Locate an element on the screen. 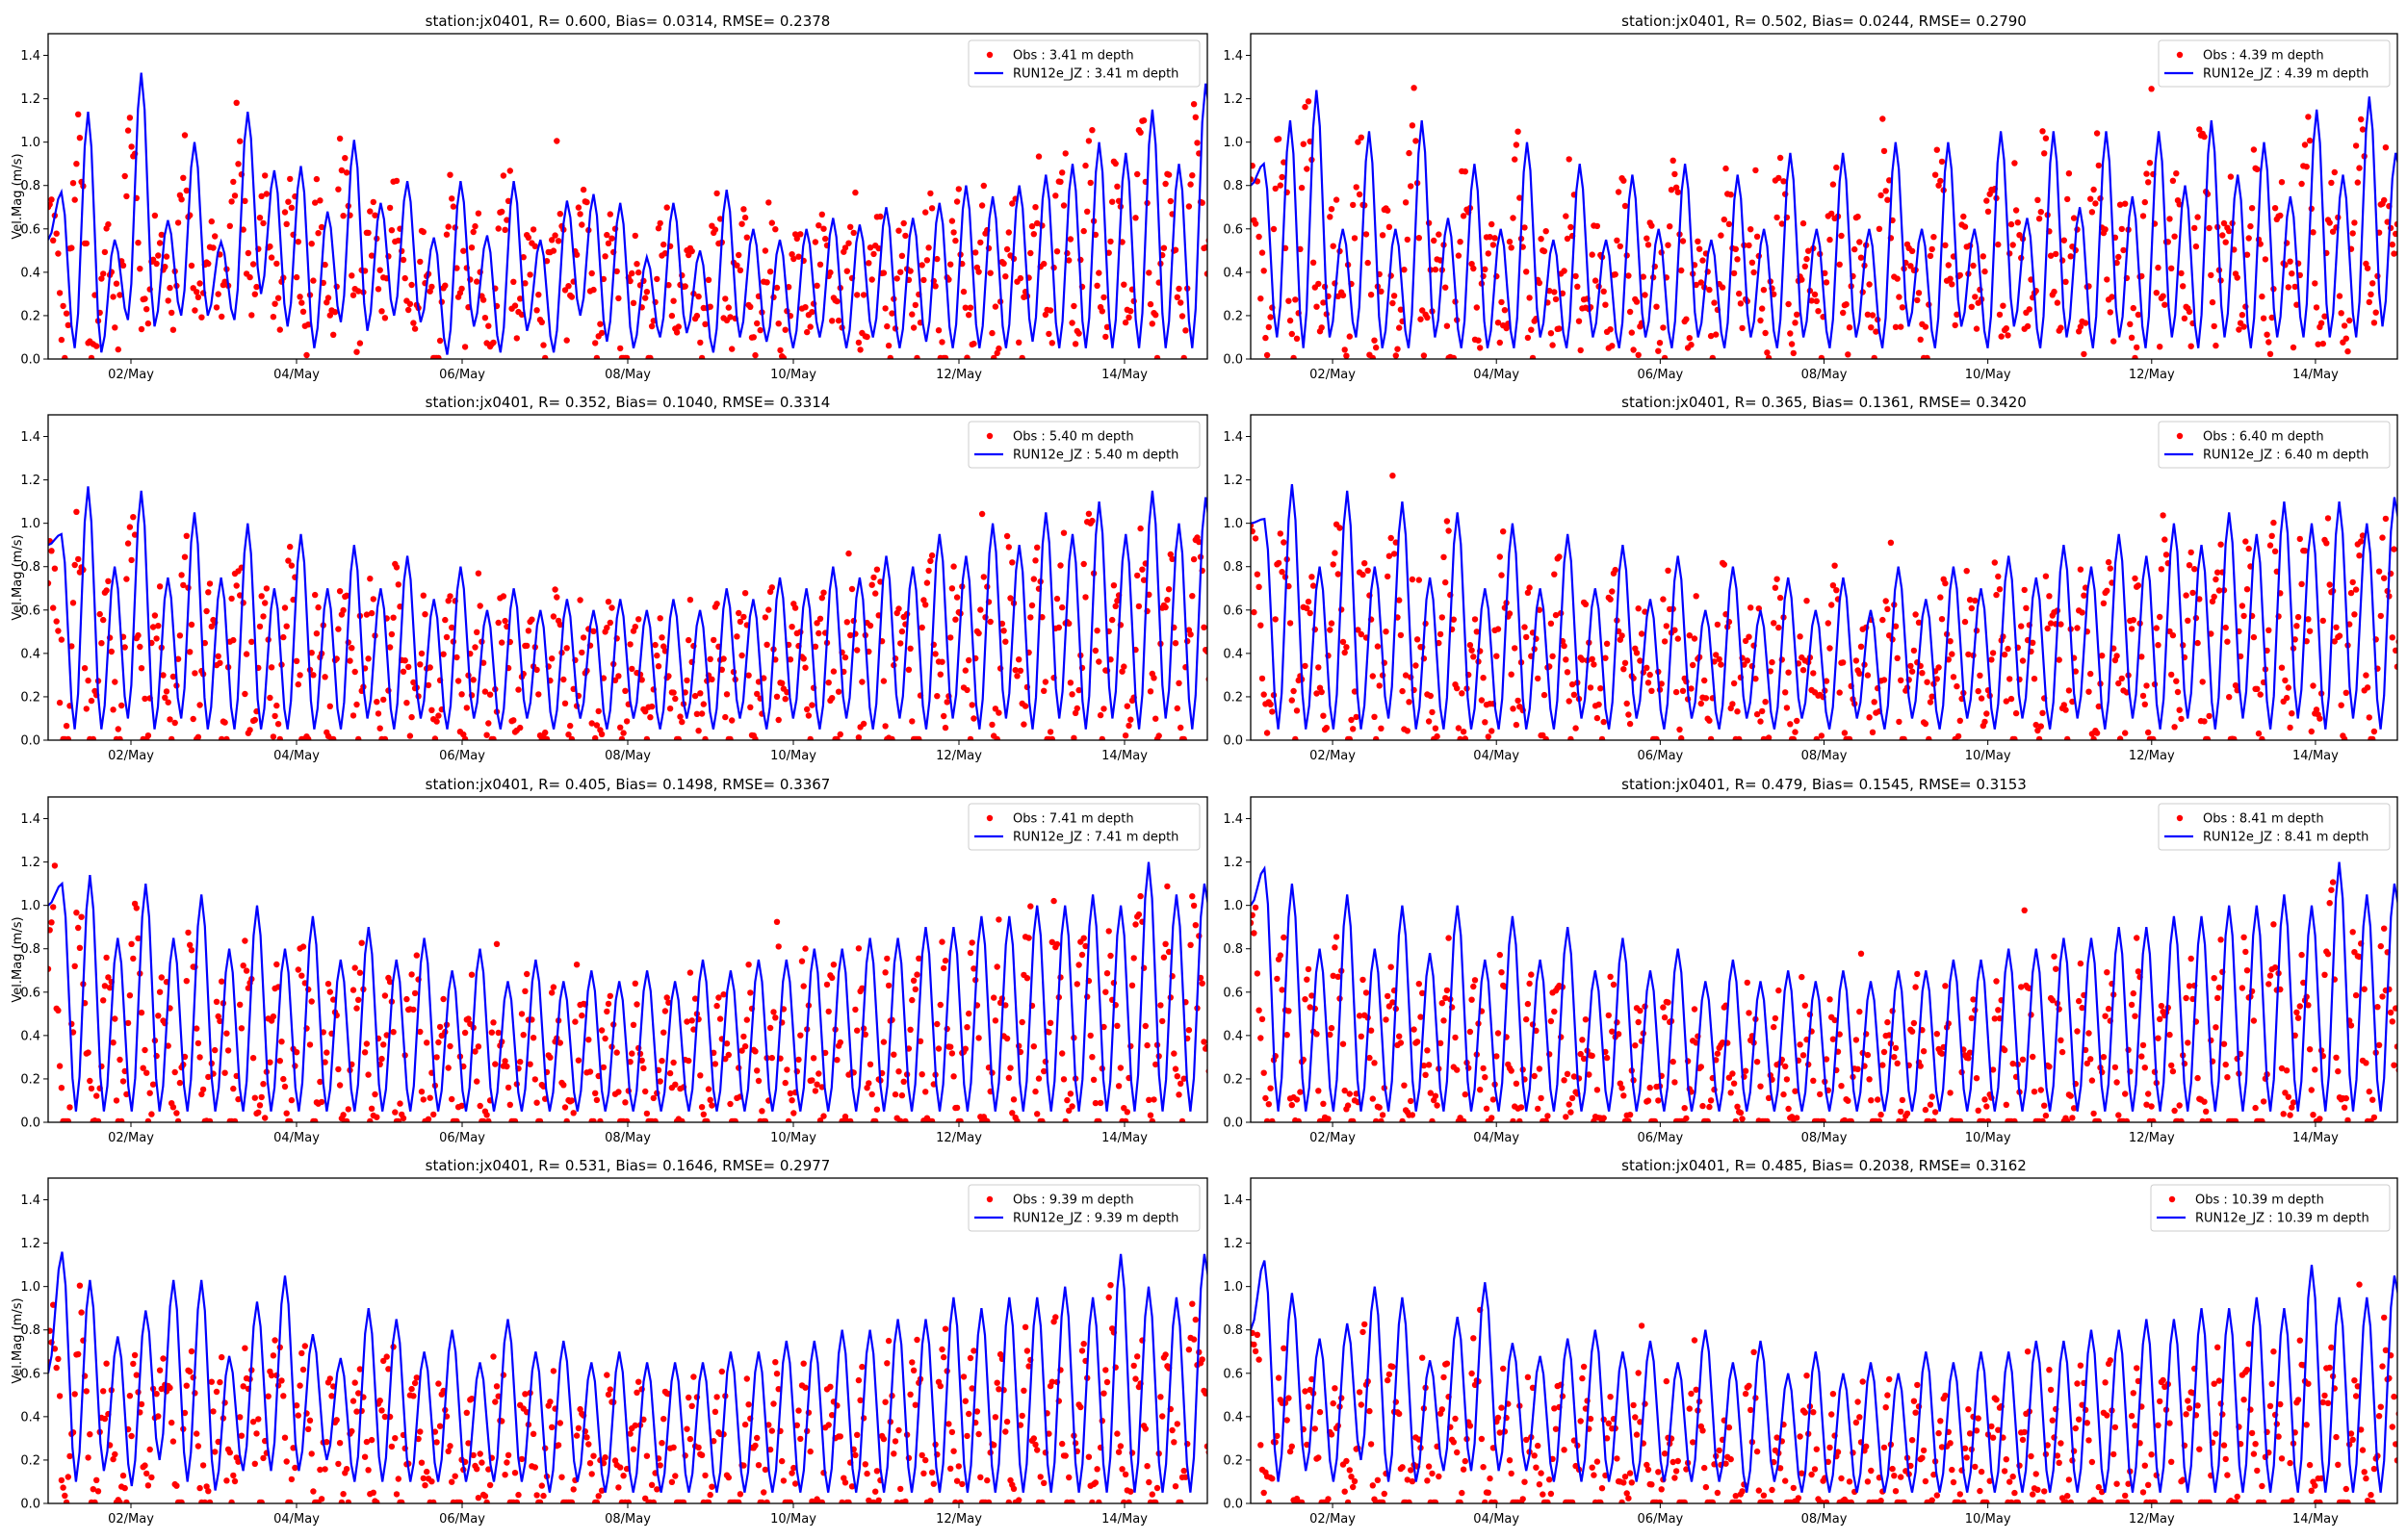 The image size is (2407, 1540). x-tick-label: 08/May is located at coordinates (1824, 756).